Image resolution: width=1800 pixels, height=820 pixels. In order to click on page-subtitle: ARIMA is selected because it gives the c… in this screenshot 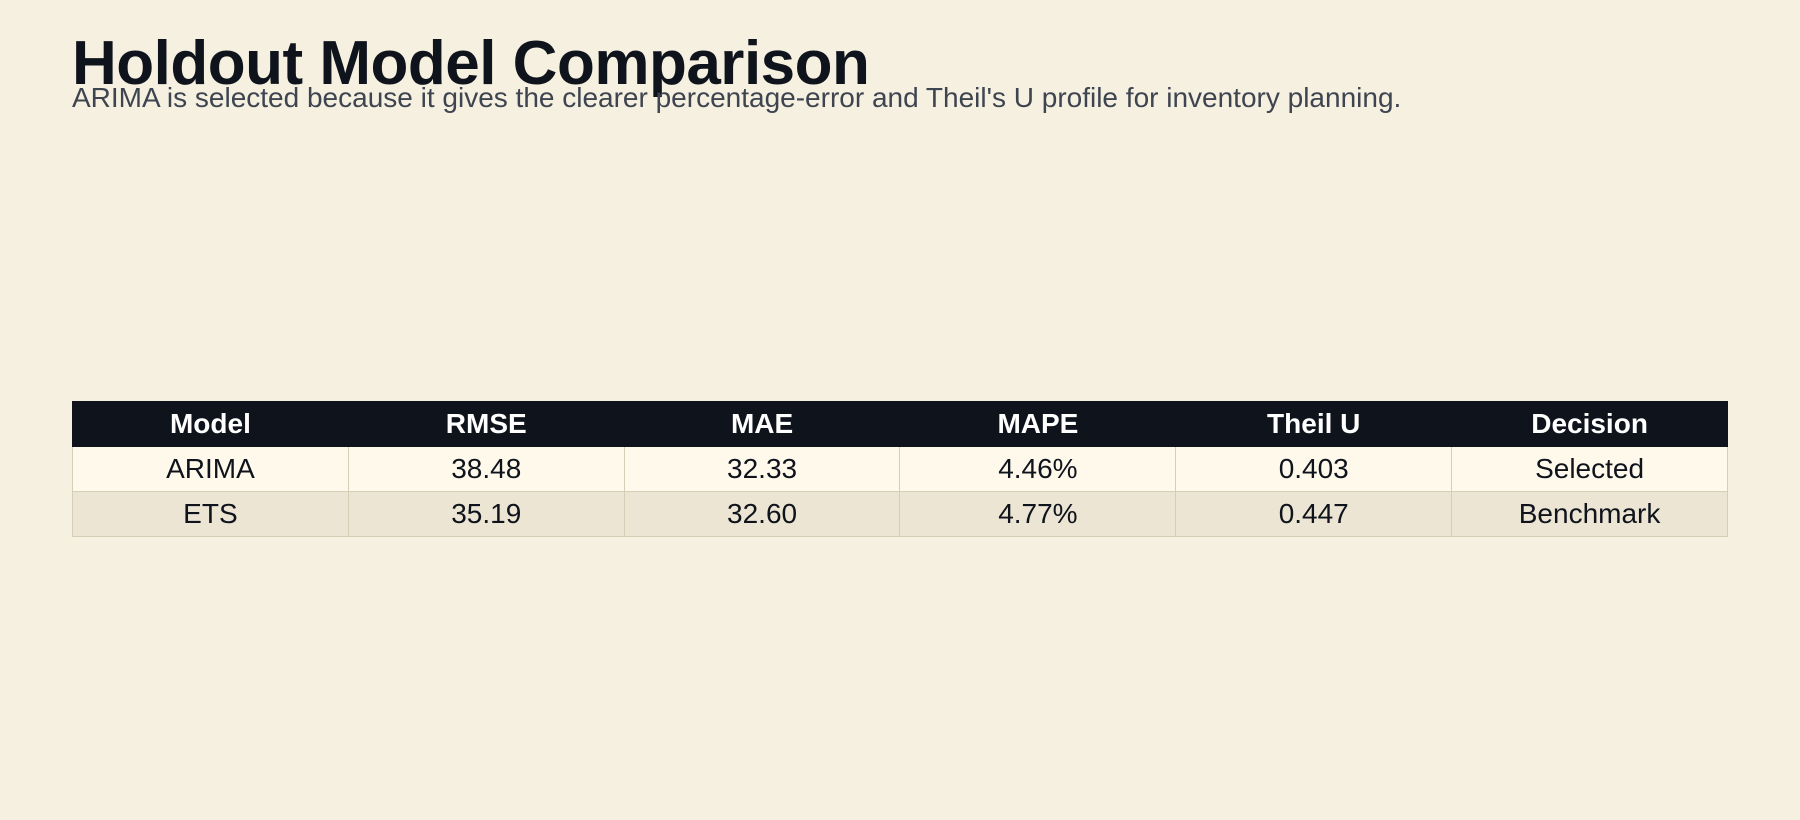, I will do `click(737, 97)`.